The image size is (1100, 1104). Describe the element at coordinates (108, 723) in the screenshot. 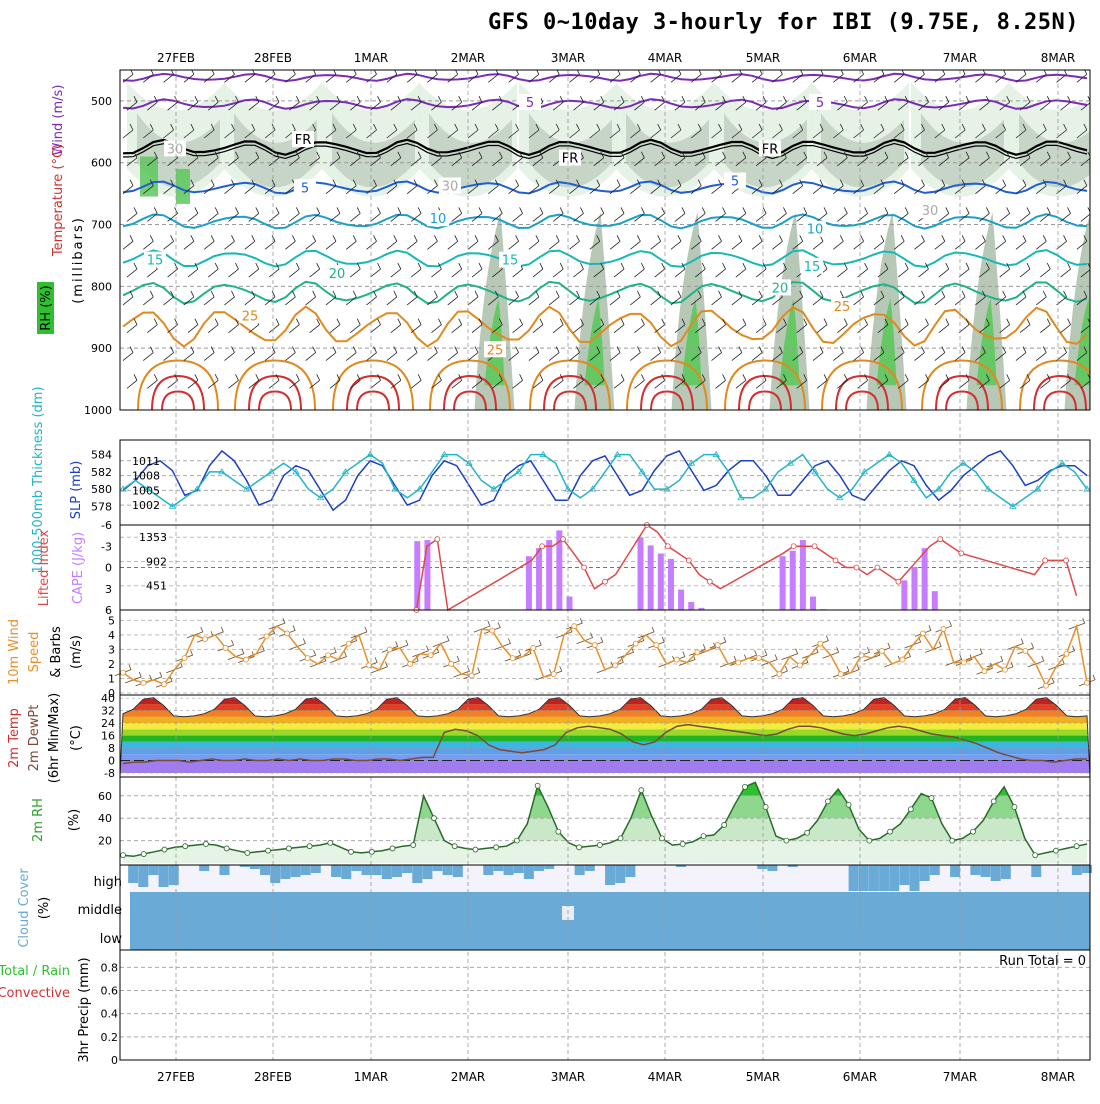

I see `tick-label: 24` at that location.